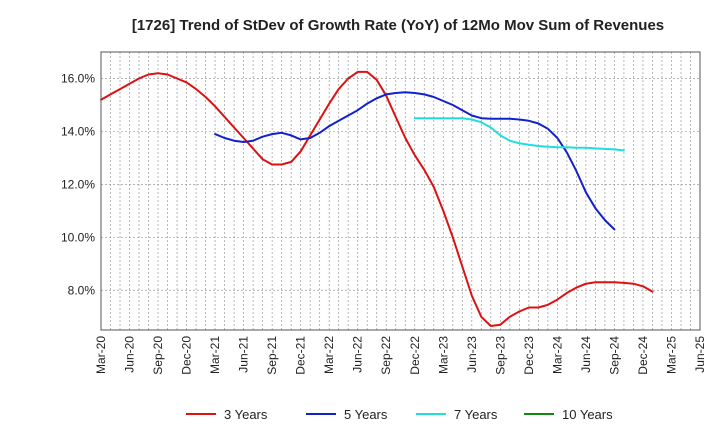  I want to click on x-tick-label: Sep-21, so click(272, 355).